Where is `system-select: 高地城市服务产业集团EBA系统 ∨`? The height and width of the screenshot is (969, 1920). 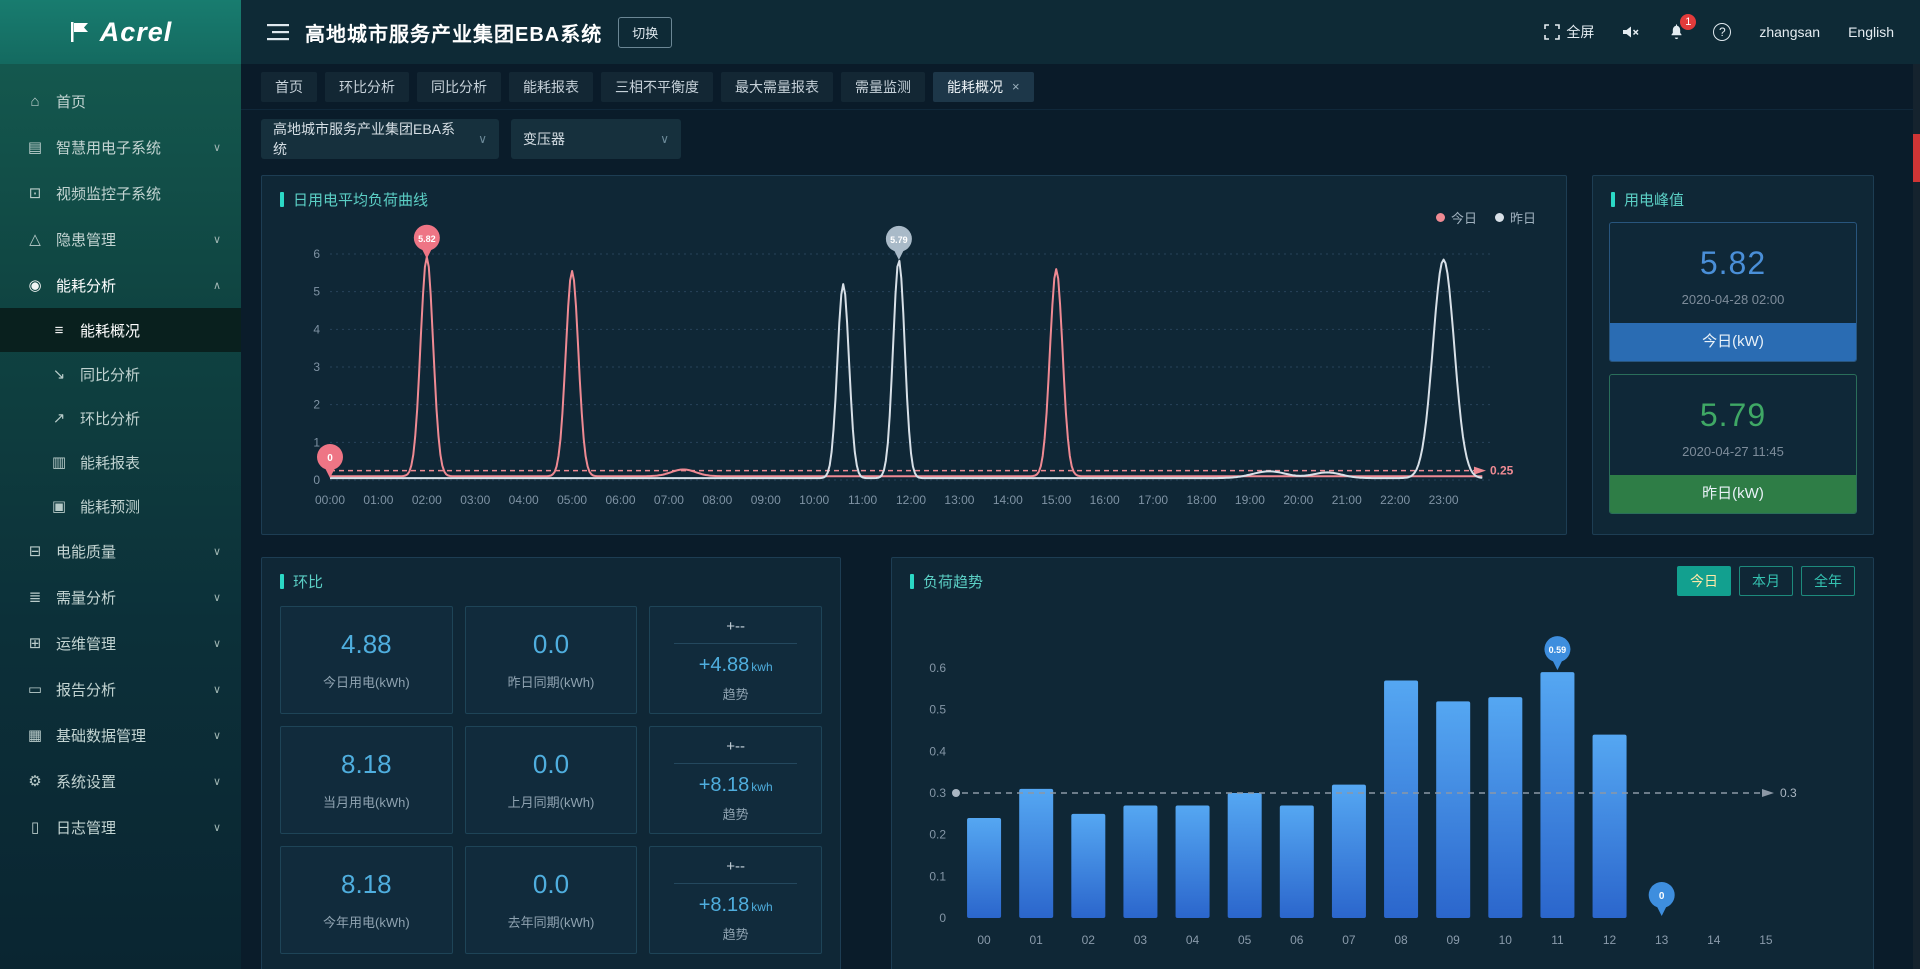
system-select: 高地城市服务产业集团EBA系统 ∨ is located at coordinates (380, 139).